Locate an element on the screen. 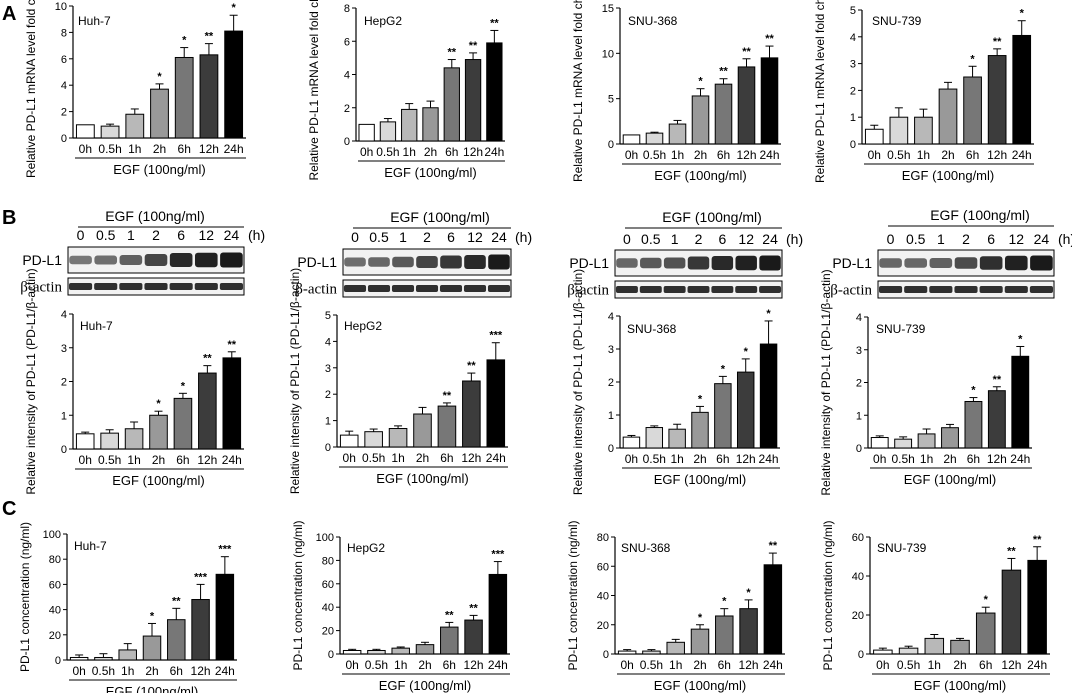 The width and height of the screenshot is (1072, 693). lane-label: 6 is located at coordinates (722, 239).